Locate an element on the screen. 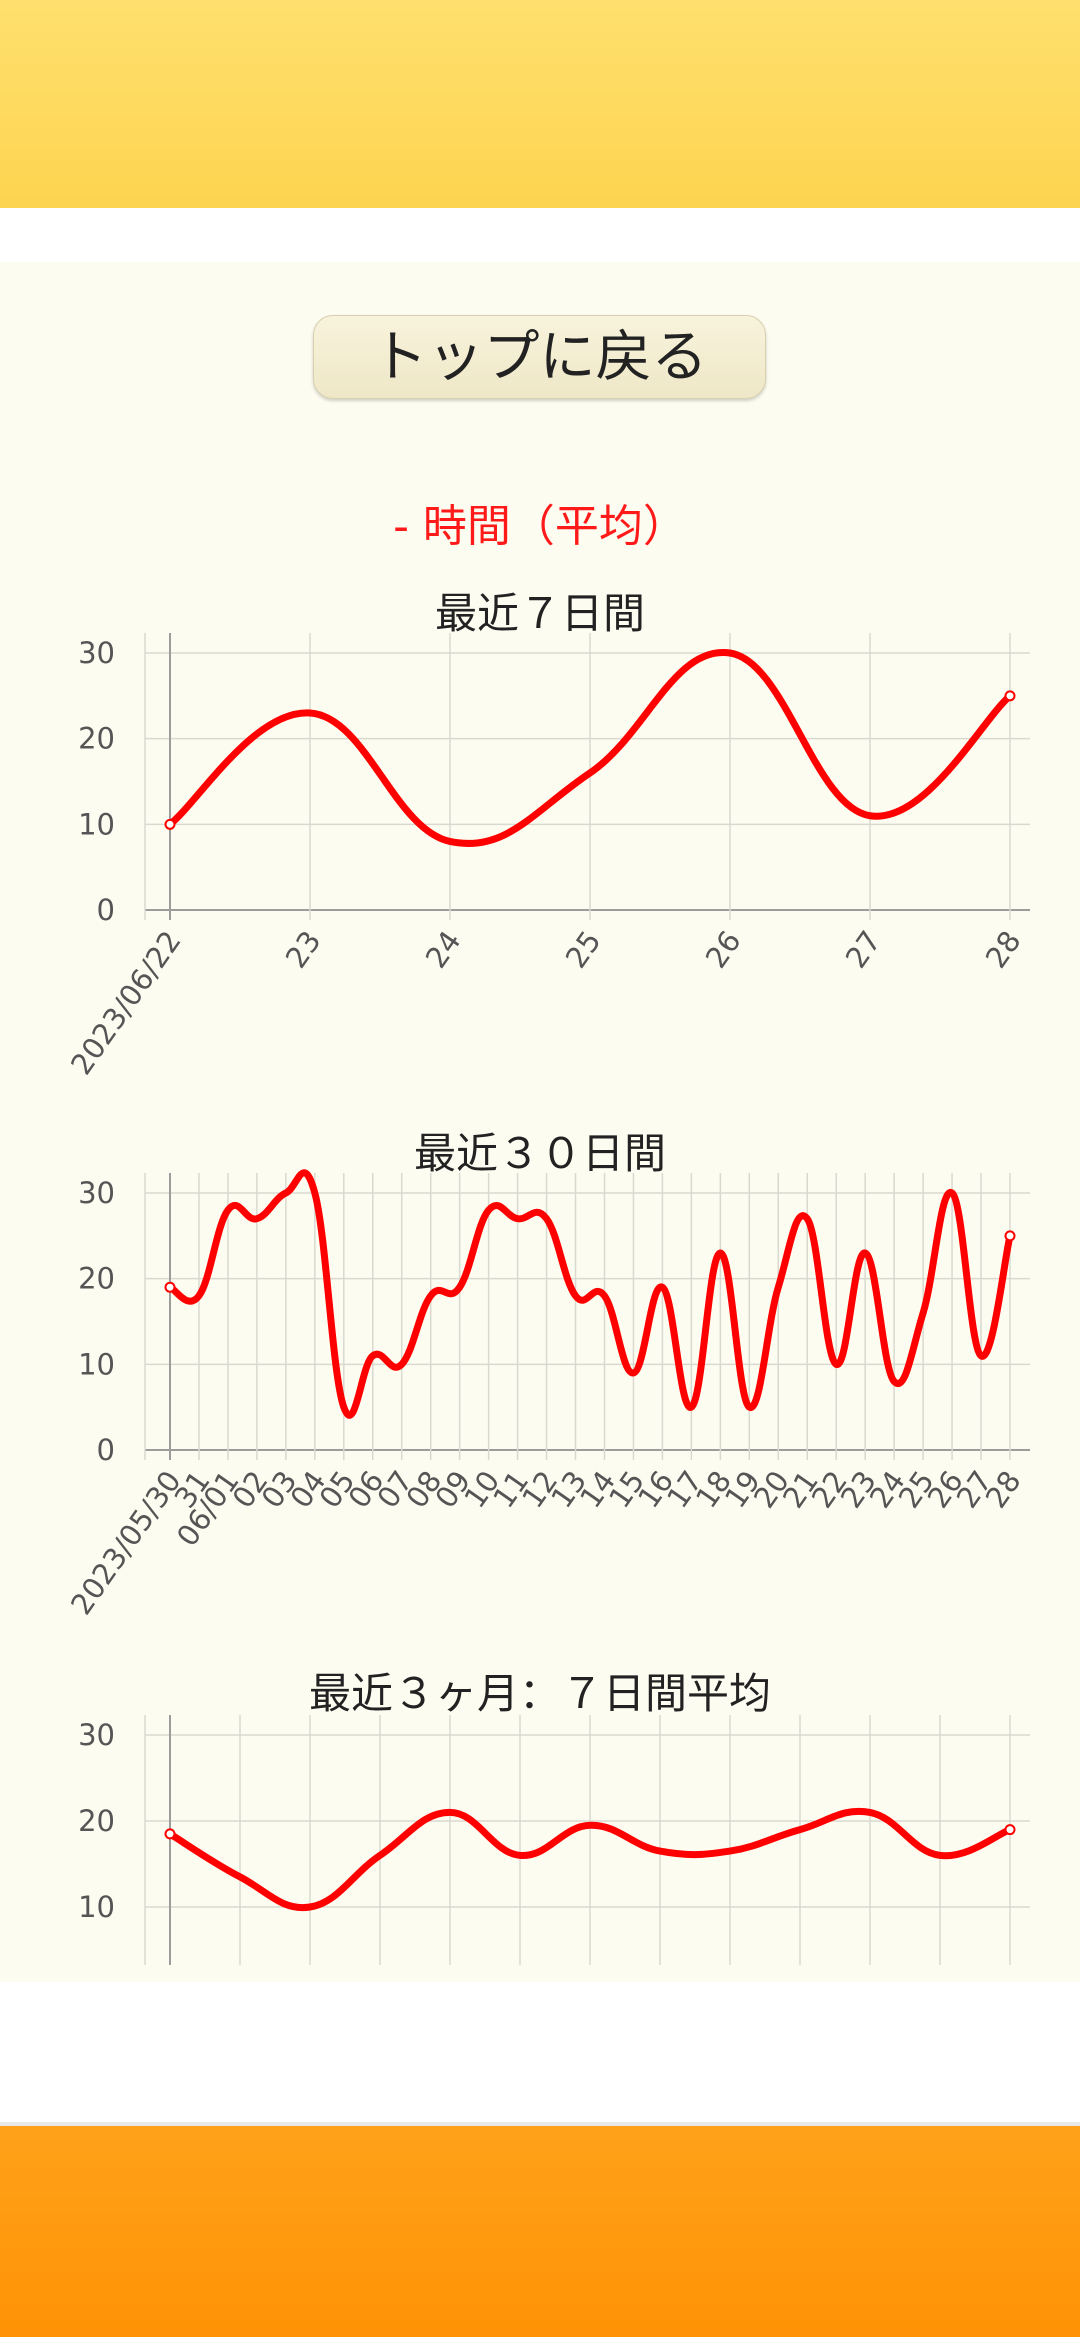 The height and width of the screenshot is (2337, 1080). legend-label: - 時間（平均） is located at coordinates (540, 526).